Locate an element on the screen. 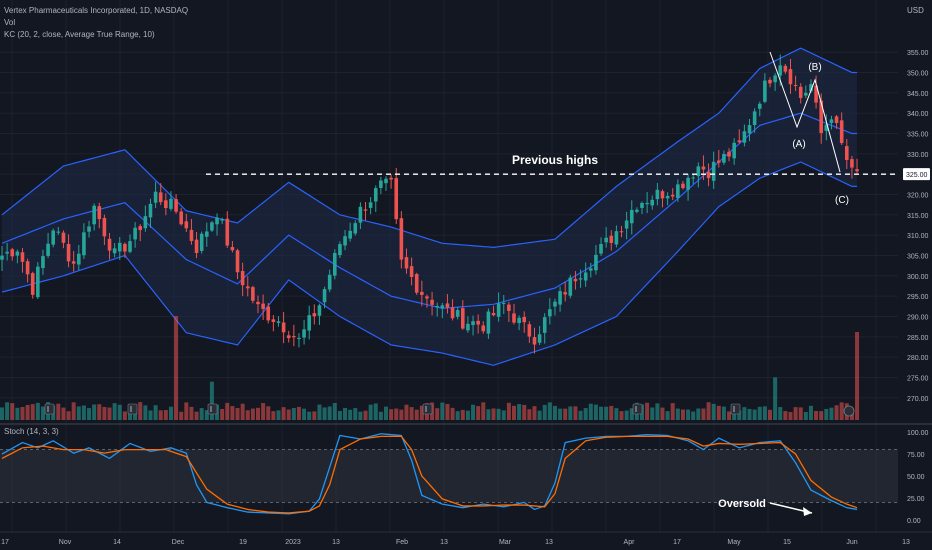 The height and width of the screenshot is (550, 932). time-axis-tick: May is located at coordinates (734, 542).